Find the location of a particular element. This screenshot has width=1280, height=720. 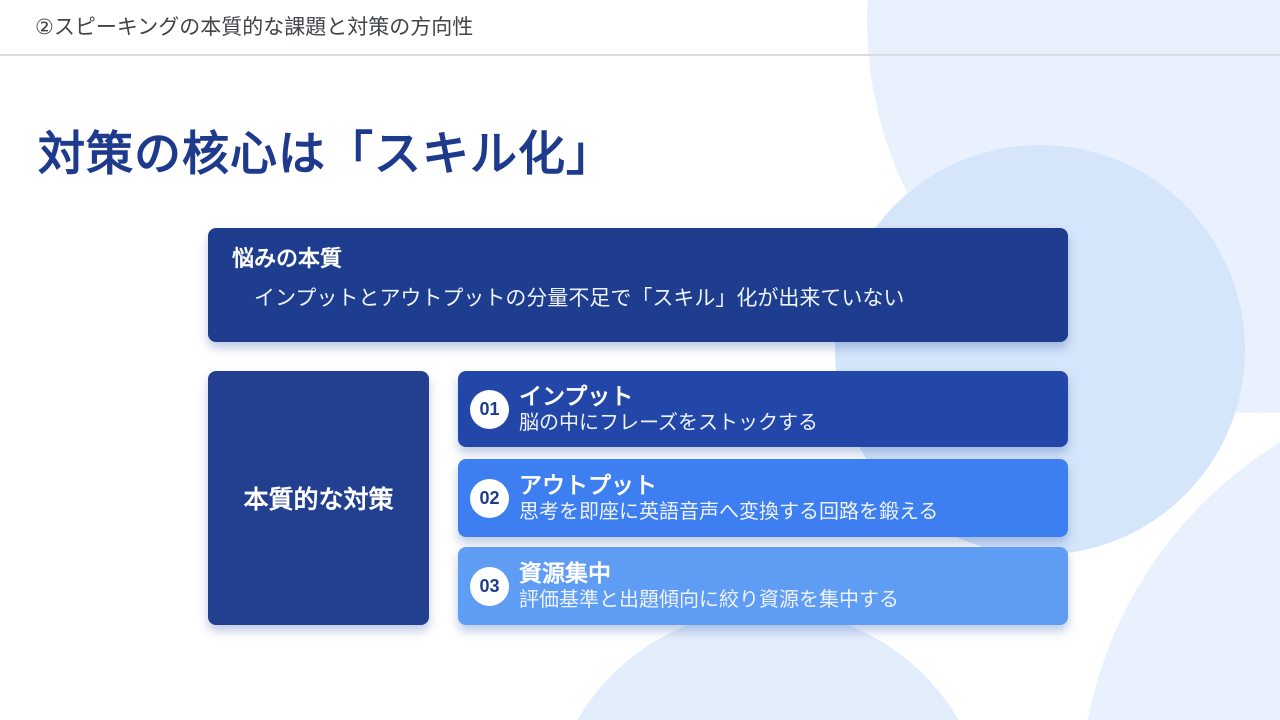

problem-box-body: インプットとアウトプットの分量不足で「スキル」化が出来ていない is located at coordinates (579, 298).